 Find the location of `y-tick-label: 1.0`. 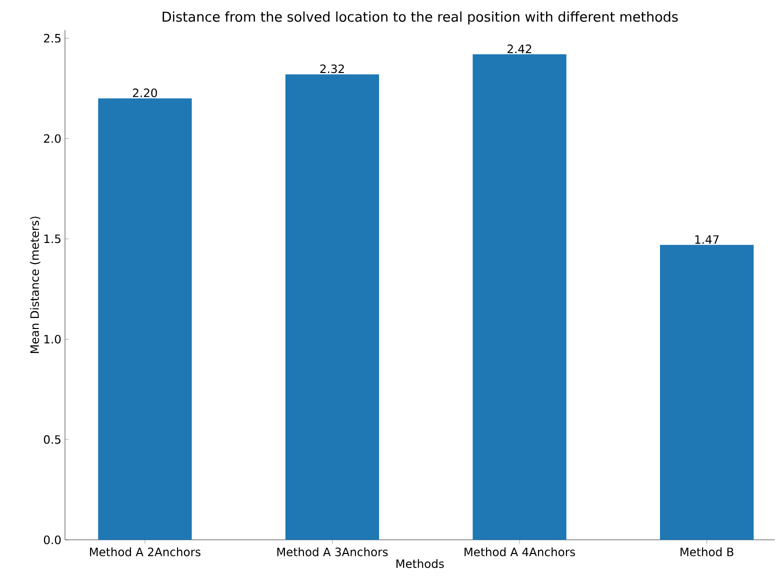

y-tick-label: 1.0 is located at coordinates (52, 339).